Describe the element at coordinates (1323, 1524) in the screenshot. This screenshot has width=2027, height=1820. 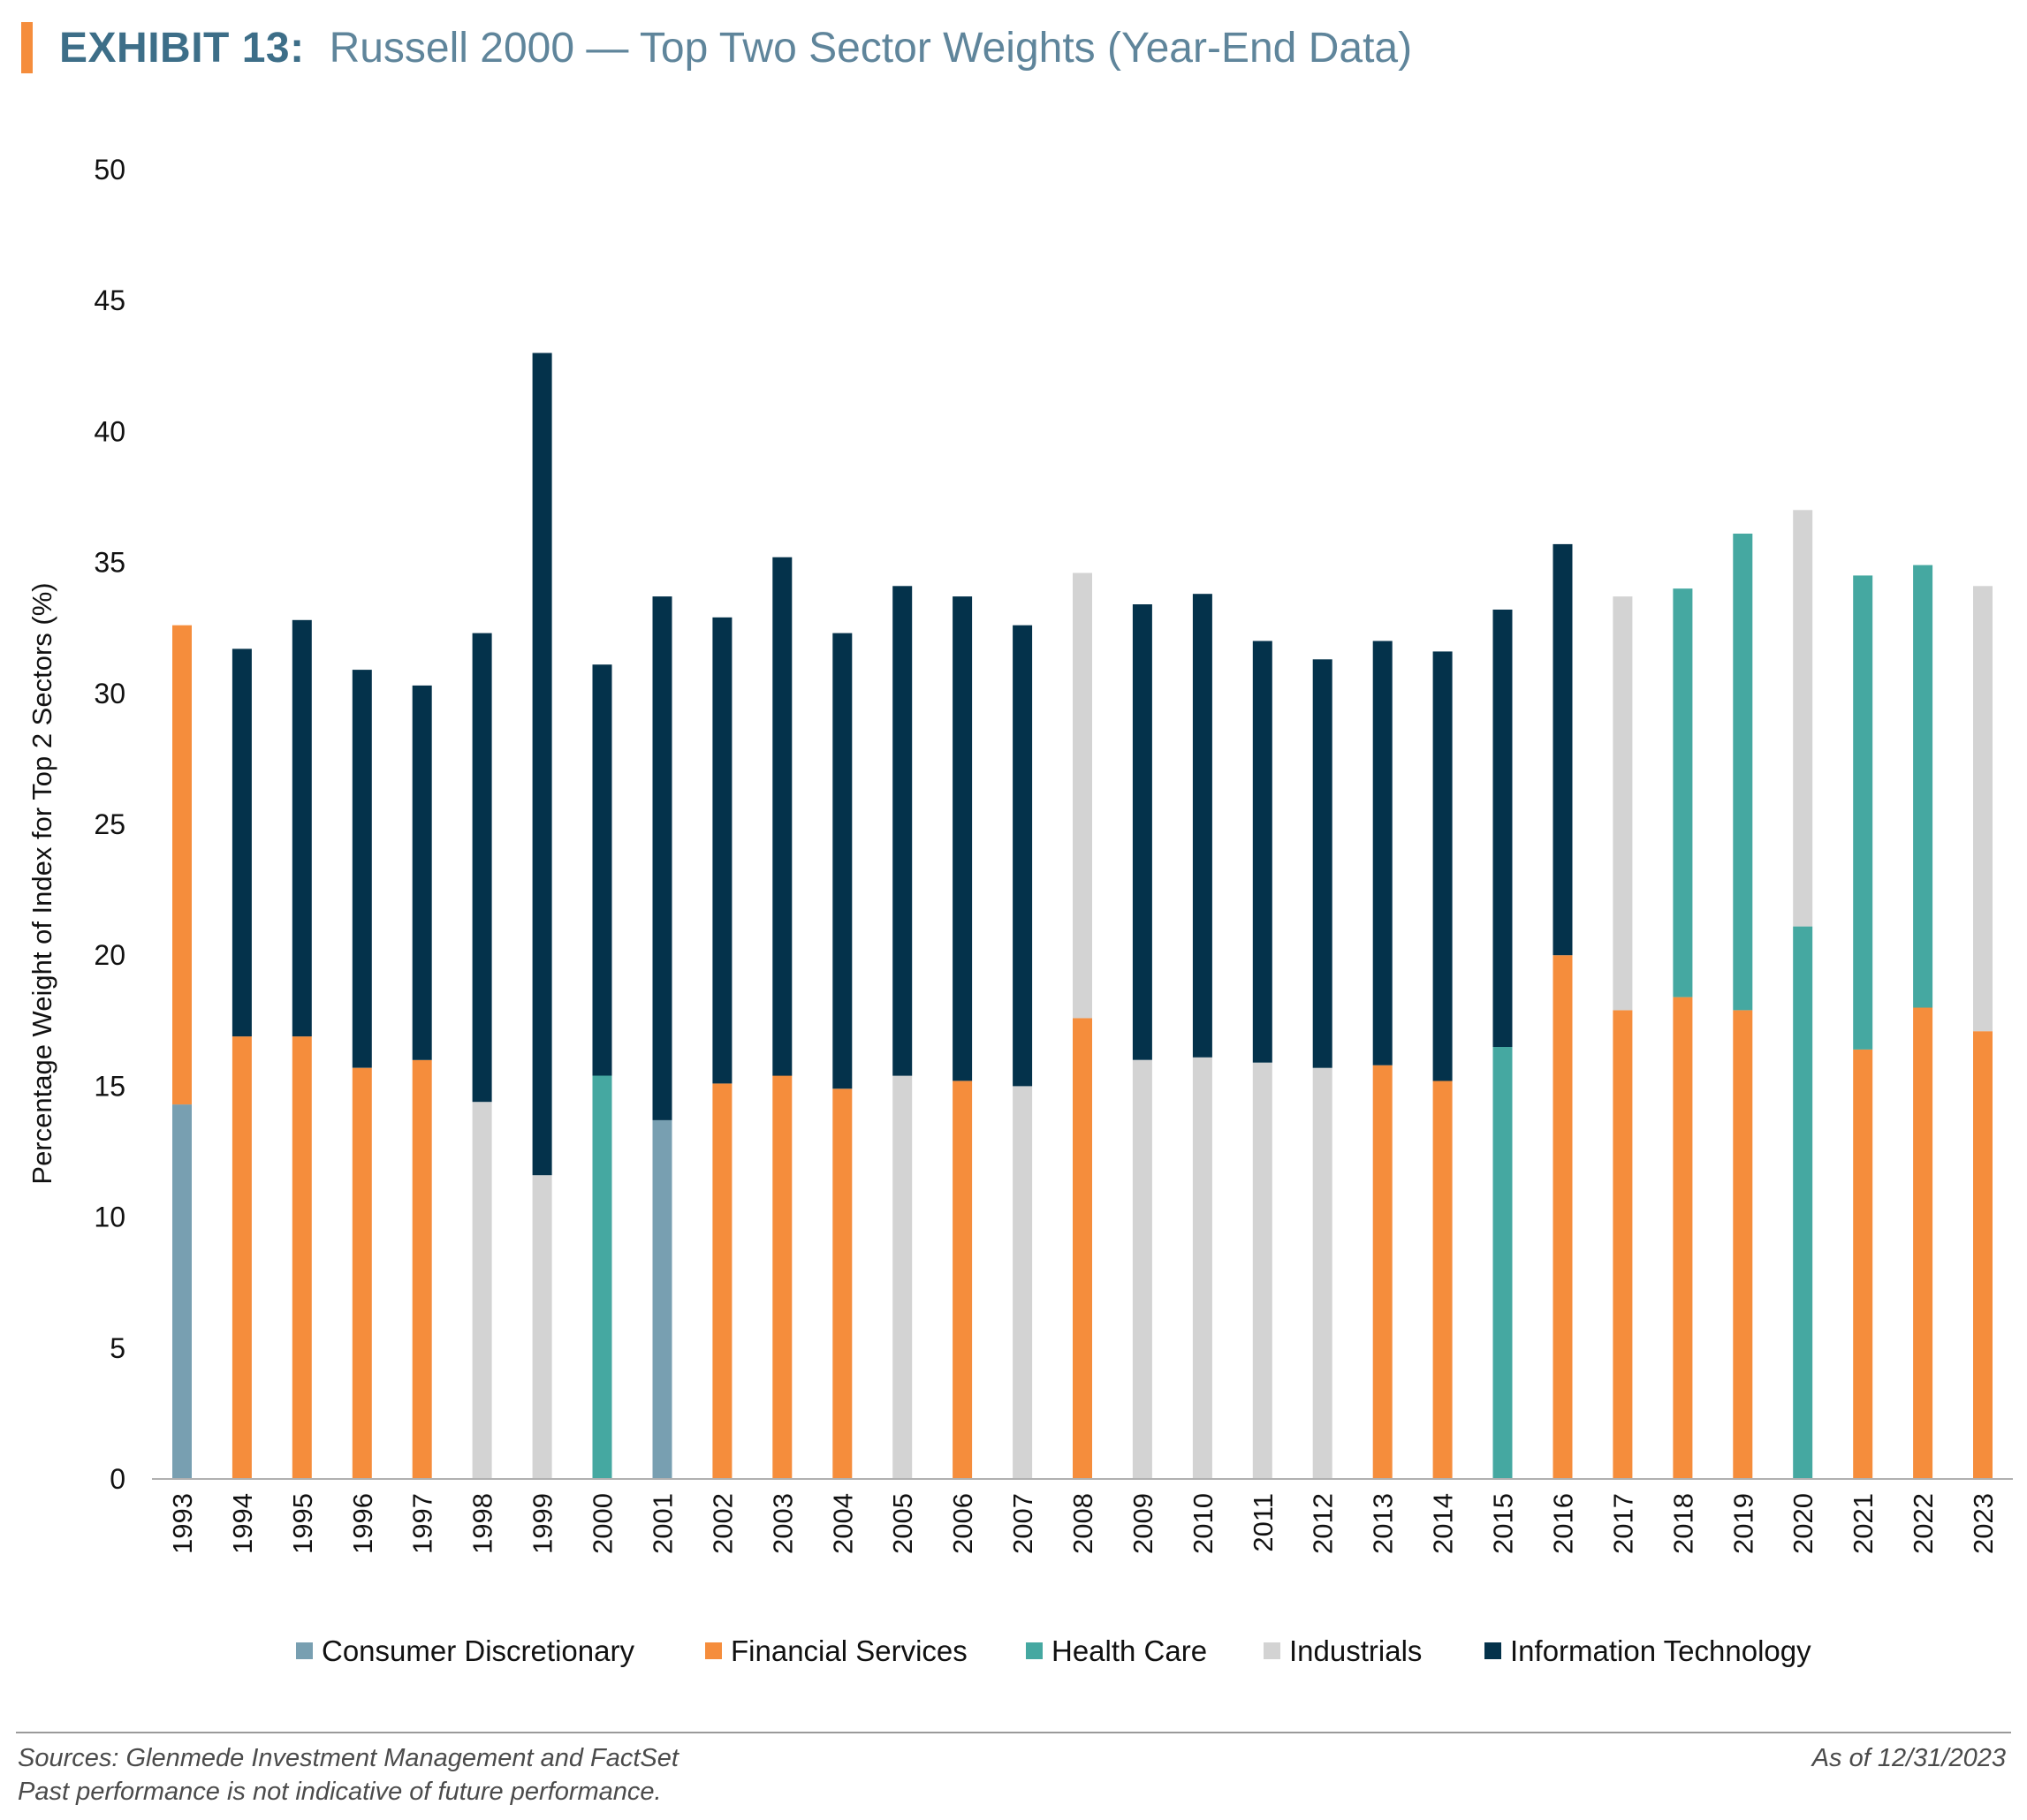
I see `x-tick-label-2012: 2012` at that location.